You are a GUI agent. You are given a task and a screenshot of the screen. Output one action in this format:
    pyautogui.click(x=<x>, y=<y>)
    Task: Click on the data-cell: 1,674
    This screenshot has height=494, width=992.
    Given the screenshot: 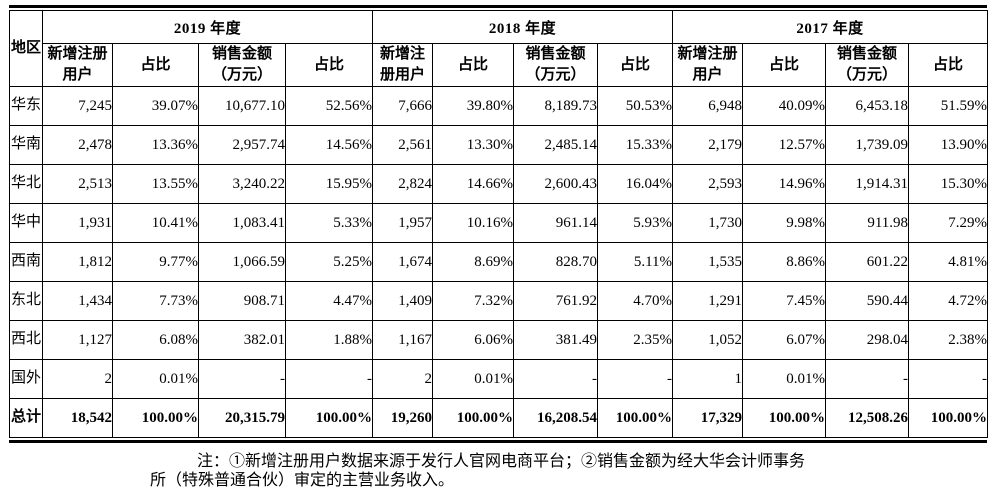 What is the action you would take?
    pyautogui.click(x=403, y=262)
    